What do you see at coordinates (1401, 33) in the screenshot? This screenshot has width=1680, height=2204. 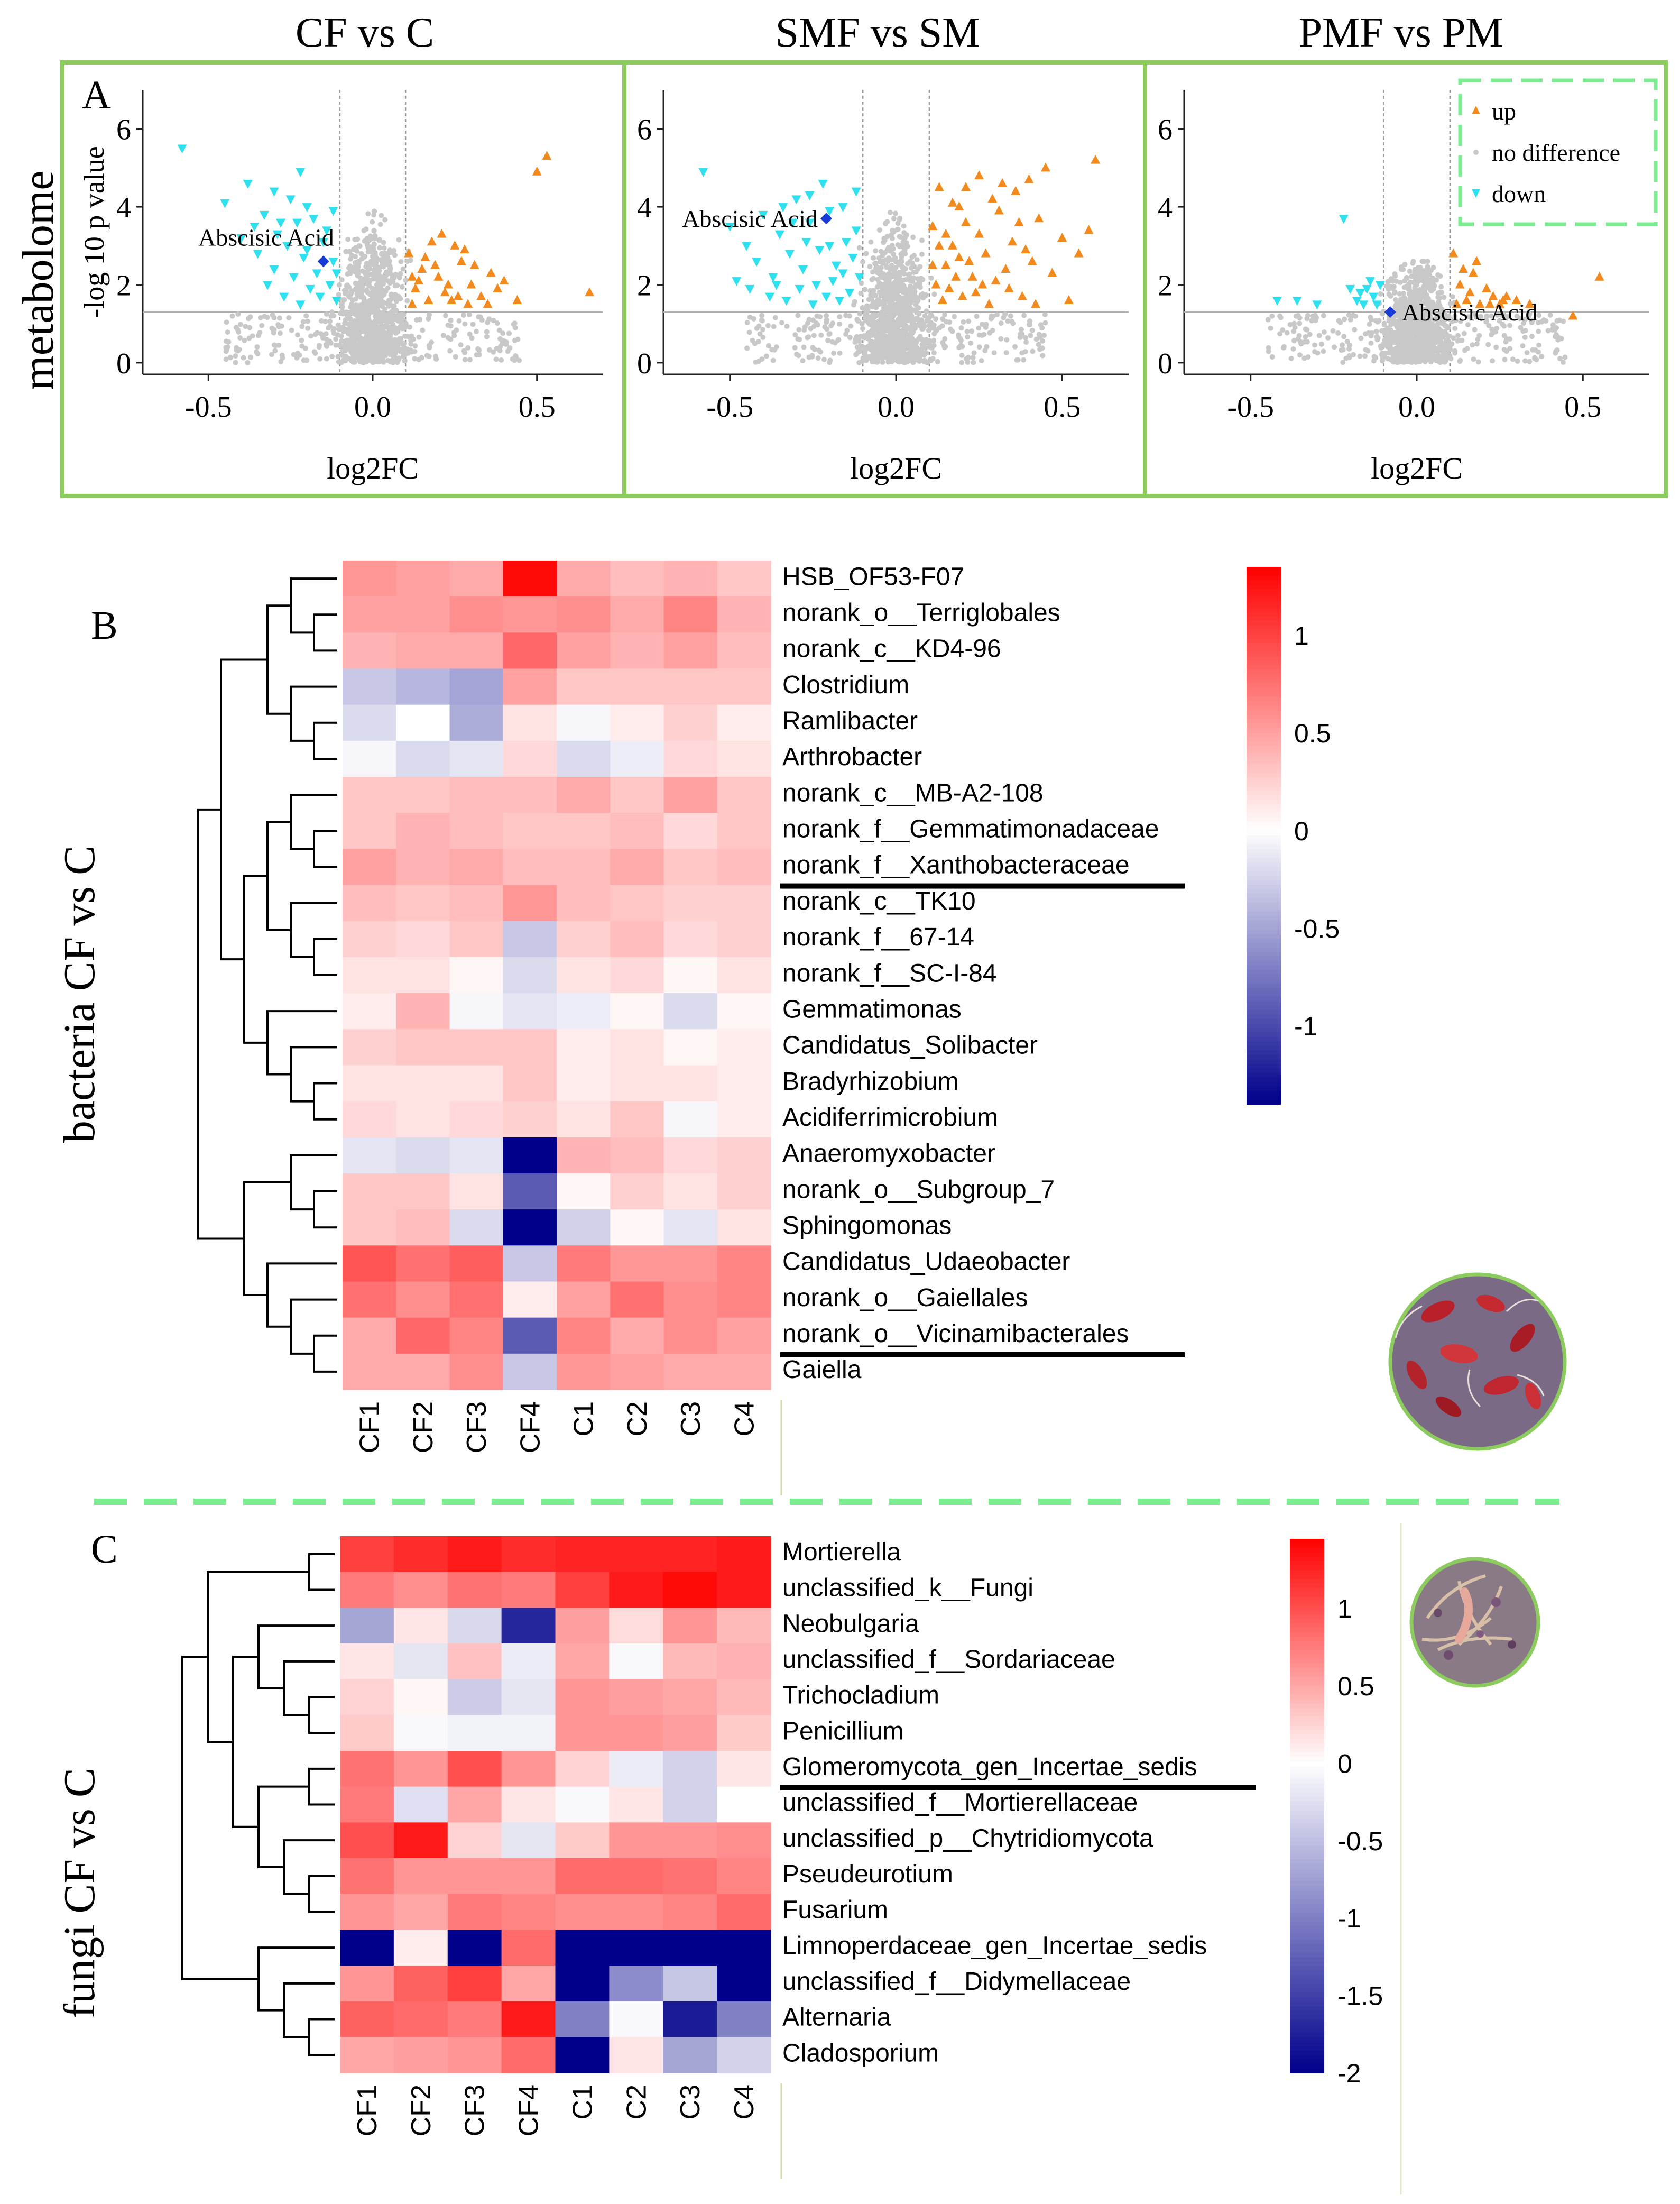 I see `volcano-title: PMF vs PM` at bounding box center [1401, 33].